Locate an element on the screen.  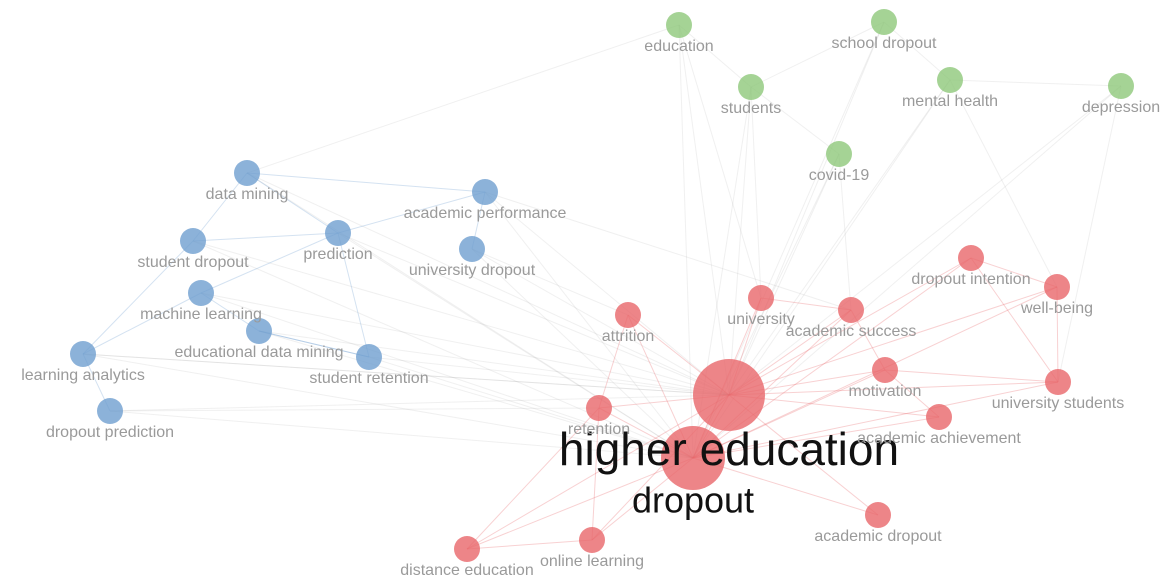
node-label: educational data mining is located at coordinates (258, 352).